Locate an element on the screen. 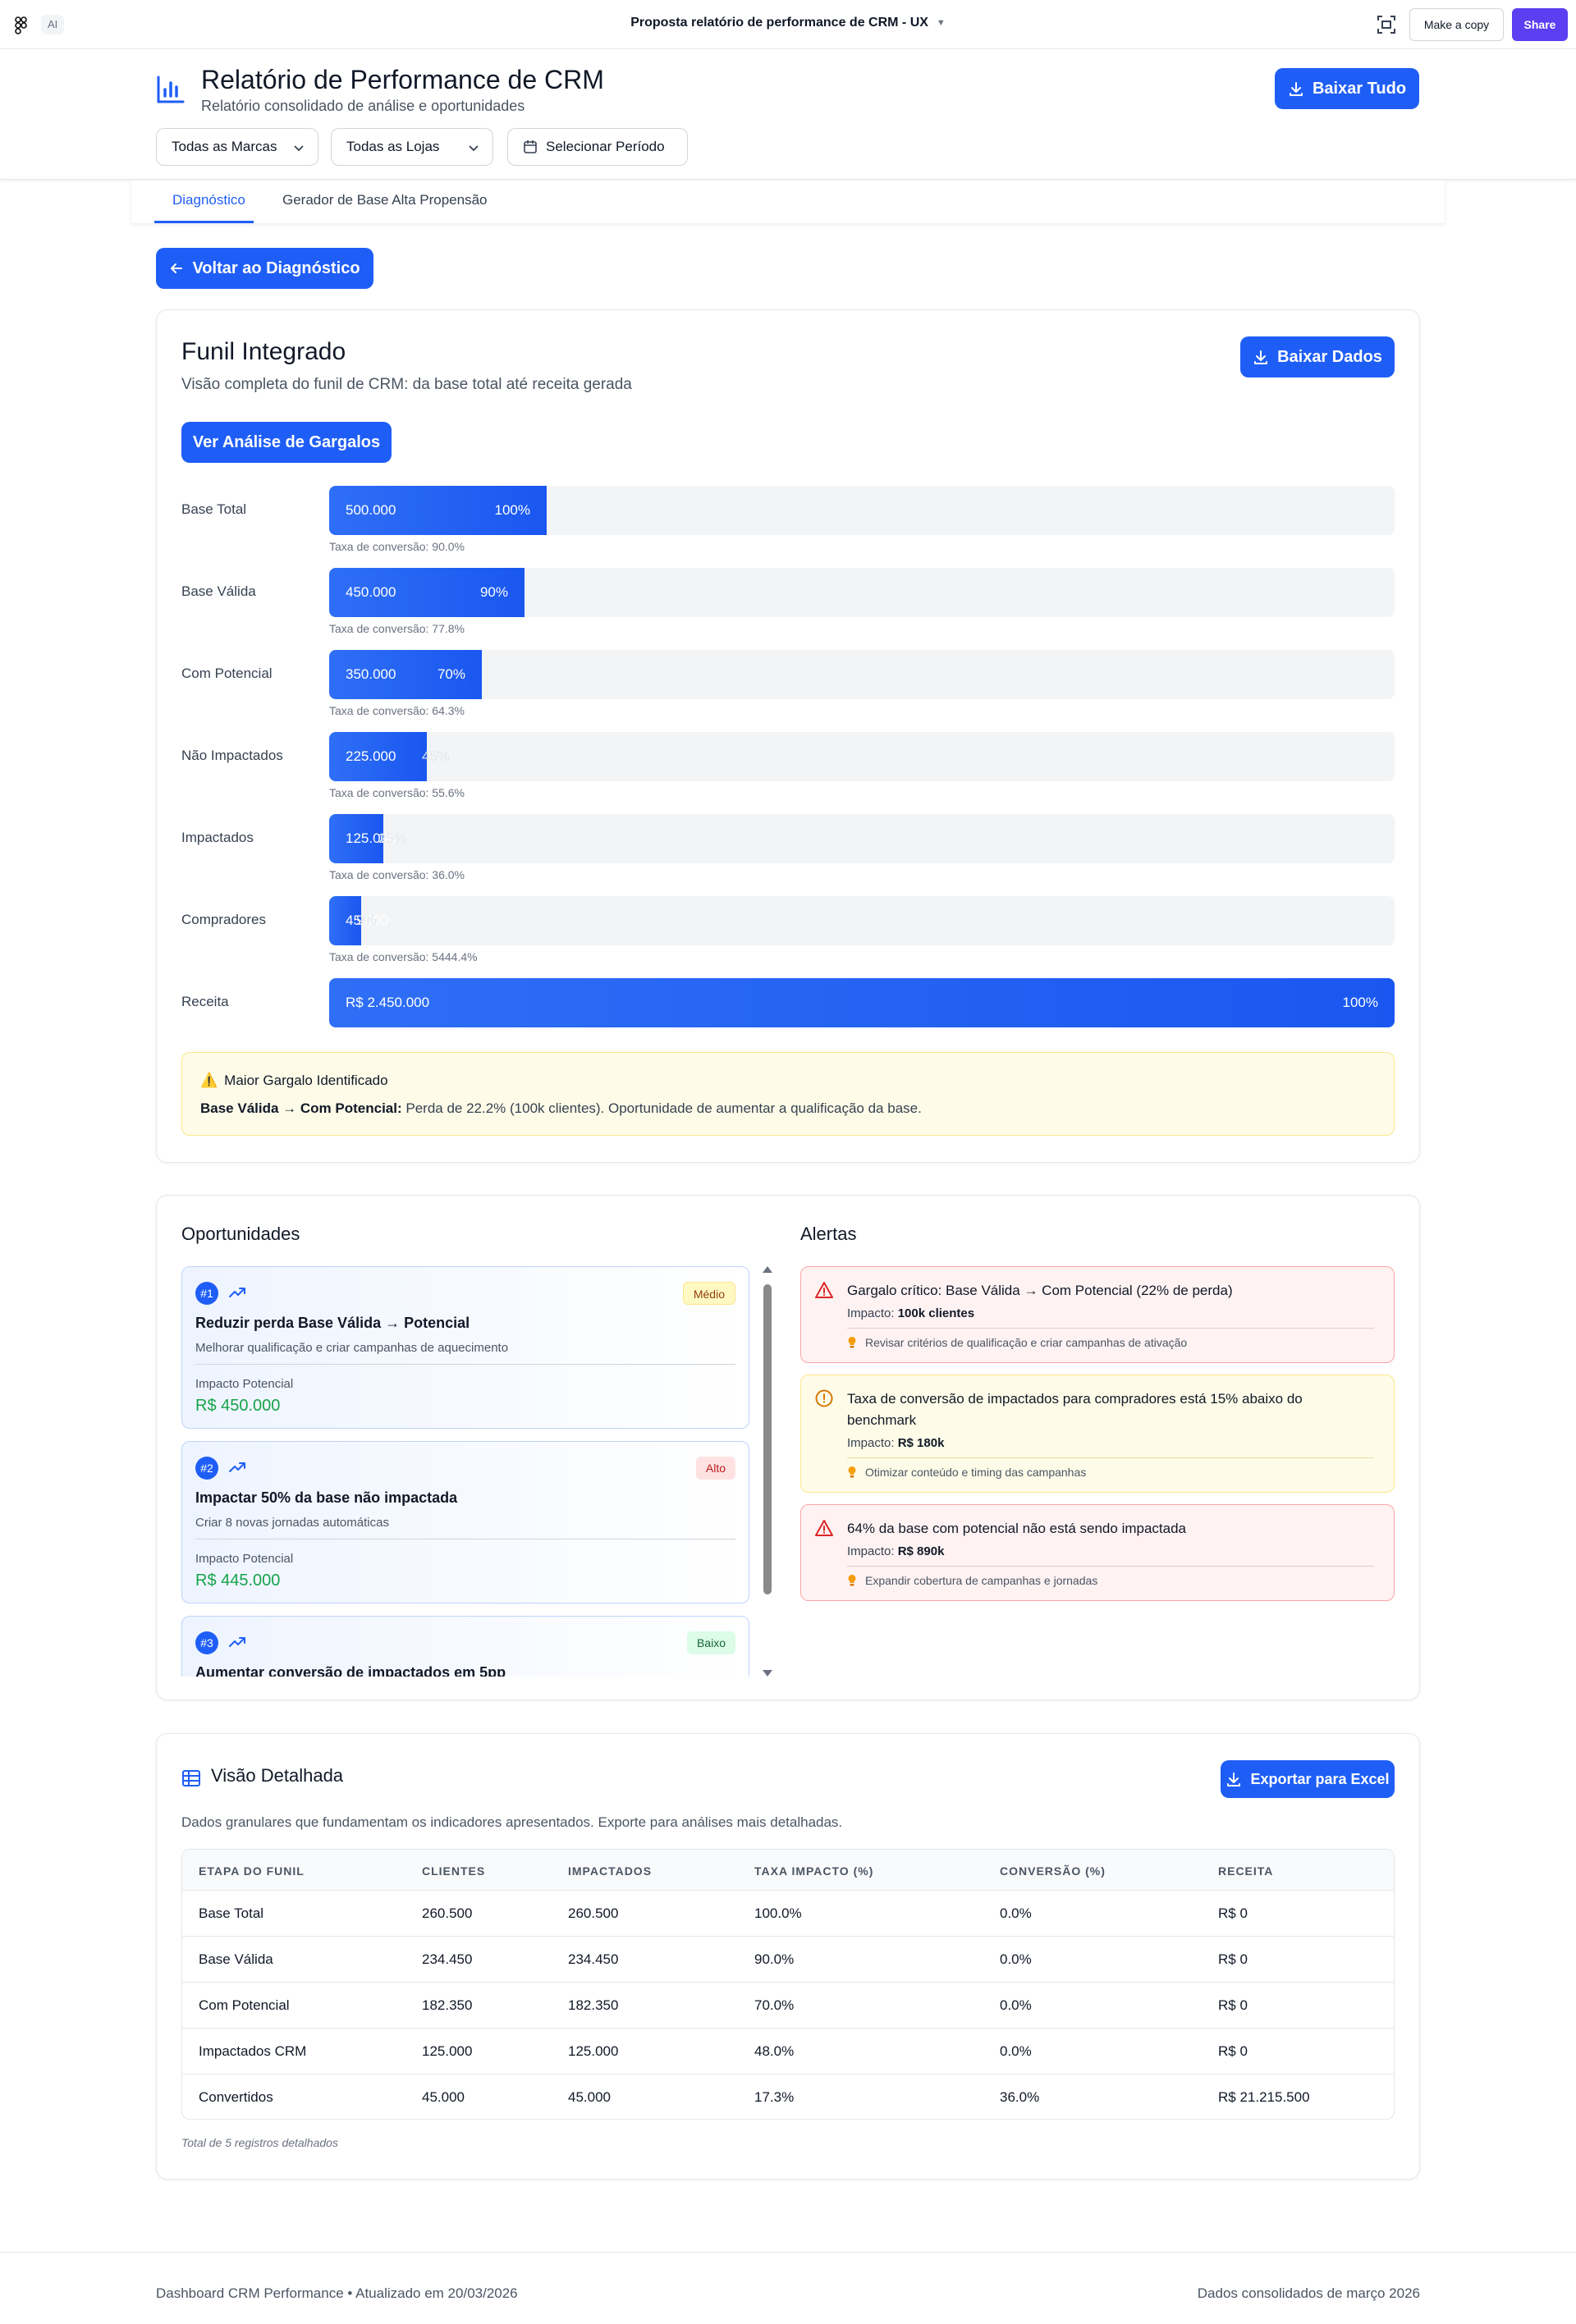 The width and height of the screenshot is (1576, 2324). funnel-bar-track: 450.000 90% is located at coordinates (862, 592).